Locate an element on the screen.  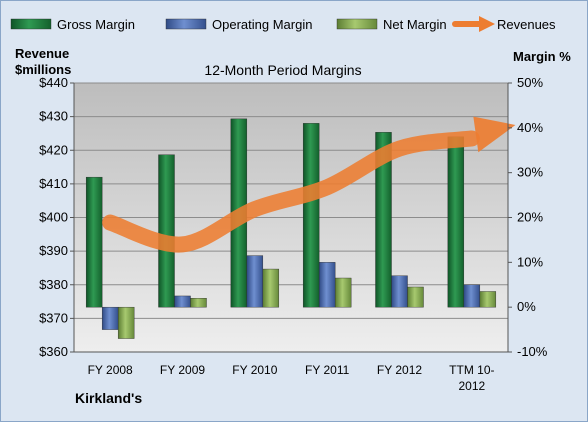
x-tick-label: TTM 10- 2012 is located at coordinates (471, 378).